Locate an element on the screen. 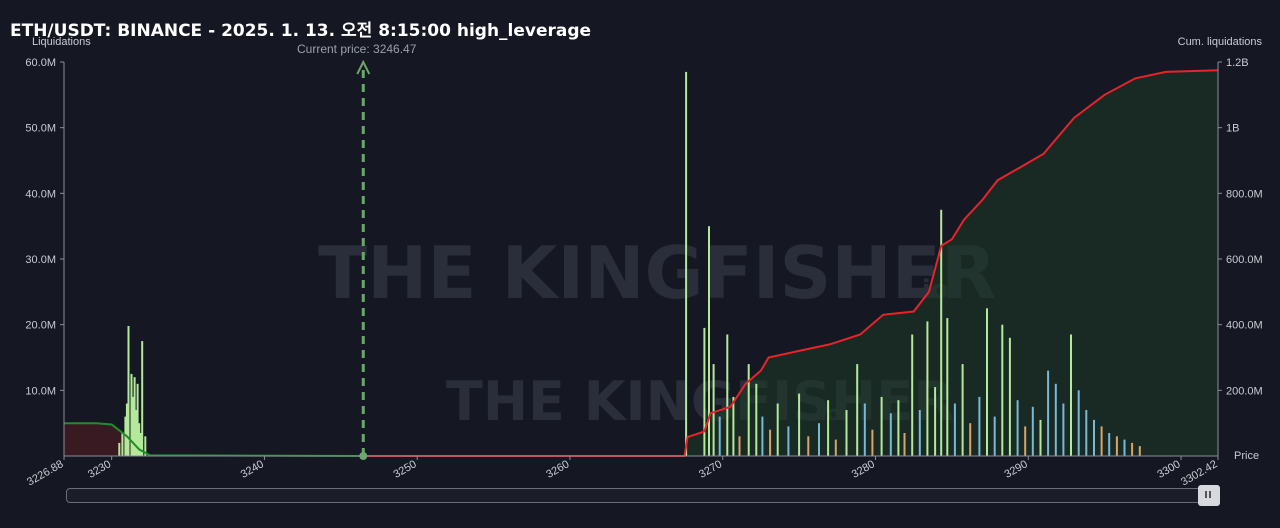 The image size is (1280, 528). watermark-text-large: THE KINGFISHER is located at coordinates (657, 273).